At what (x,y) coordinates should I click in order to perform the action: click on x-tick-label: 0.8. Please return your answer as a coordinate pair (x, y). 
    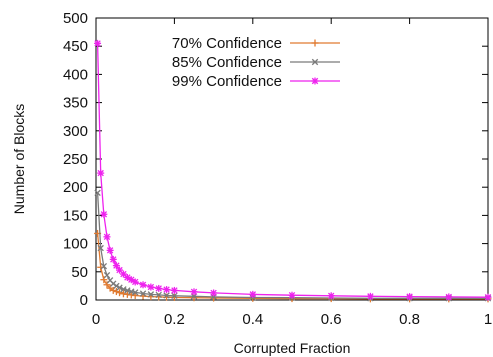
    Looking at the image, I should click on (409, 319).